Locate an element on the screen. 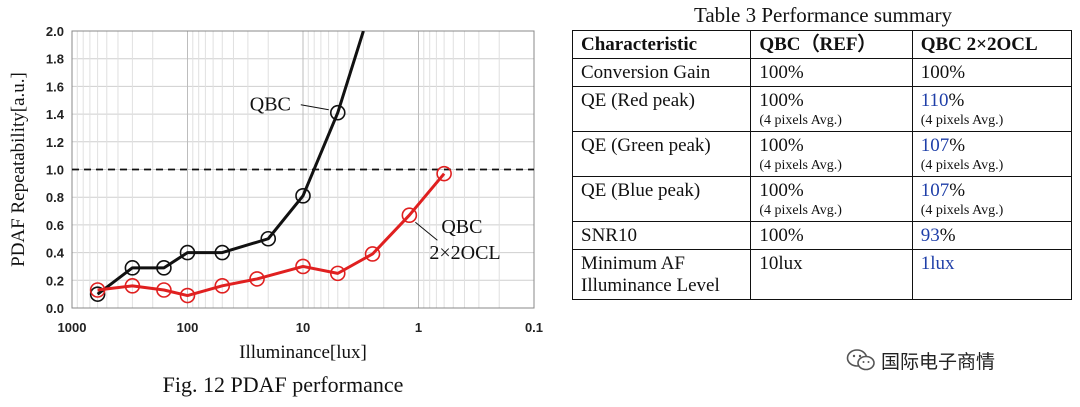  y-axis-label: PDAF Repeatability[a.u.] is located at coordinates (18, 169).